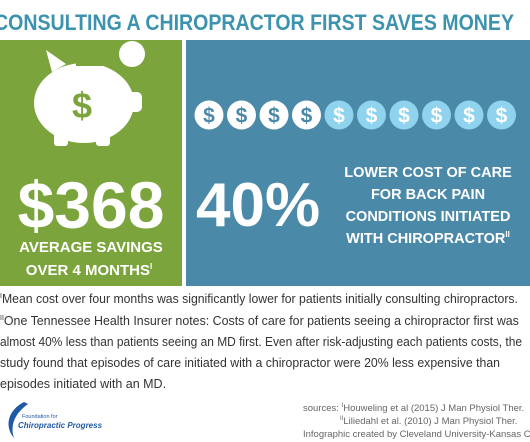 The width and height of the screenshot is (530, 442). I want to click on savings-line-text: OVER 4 MONTHS, so click(88, 270).